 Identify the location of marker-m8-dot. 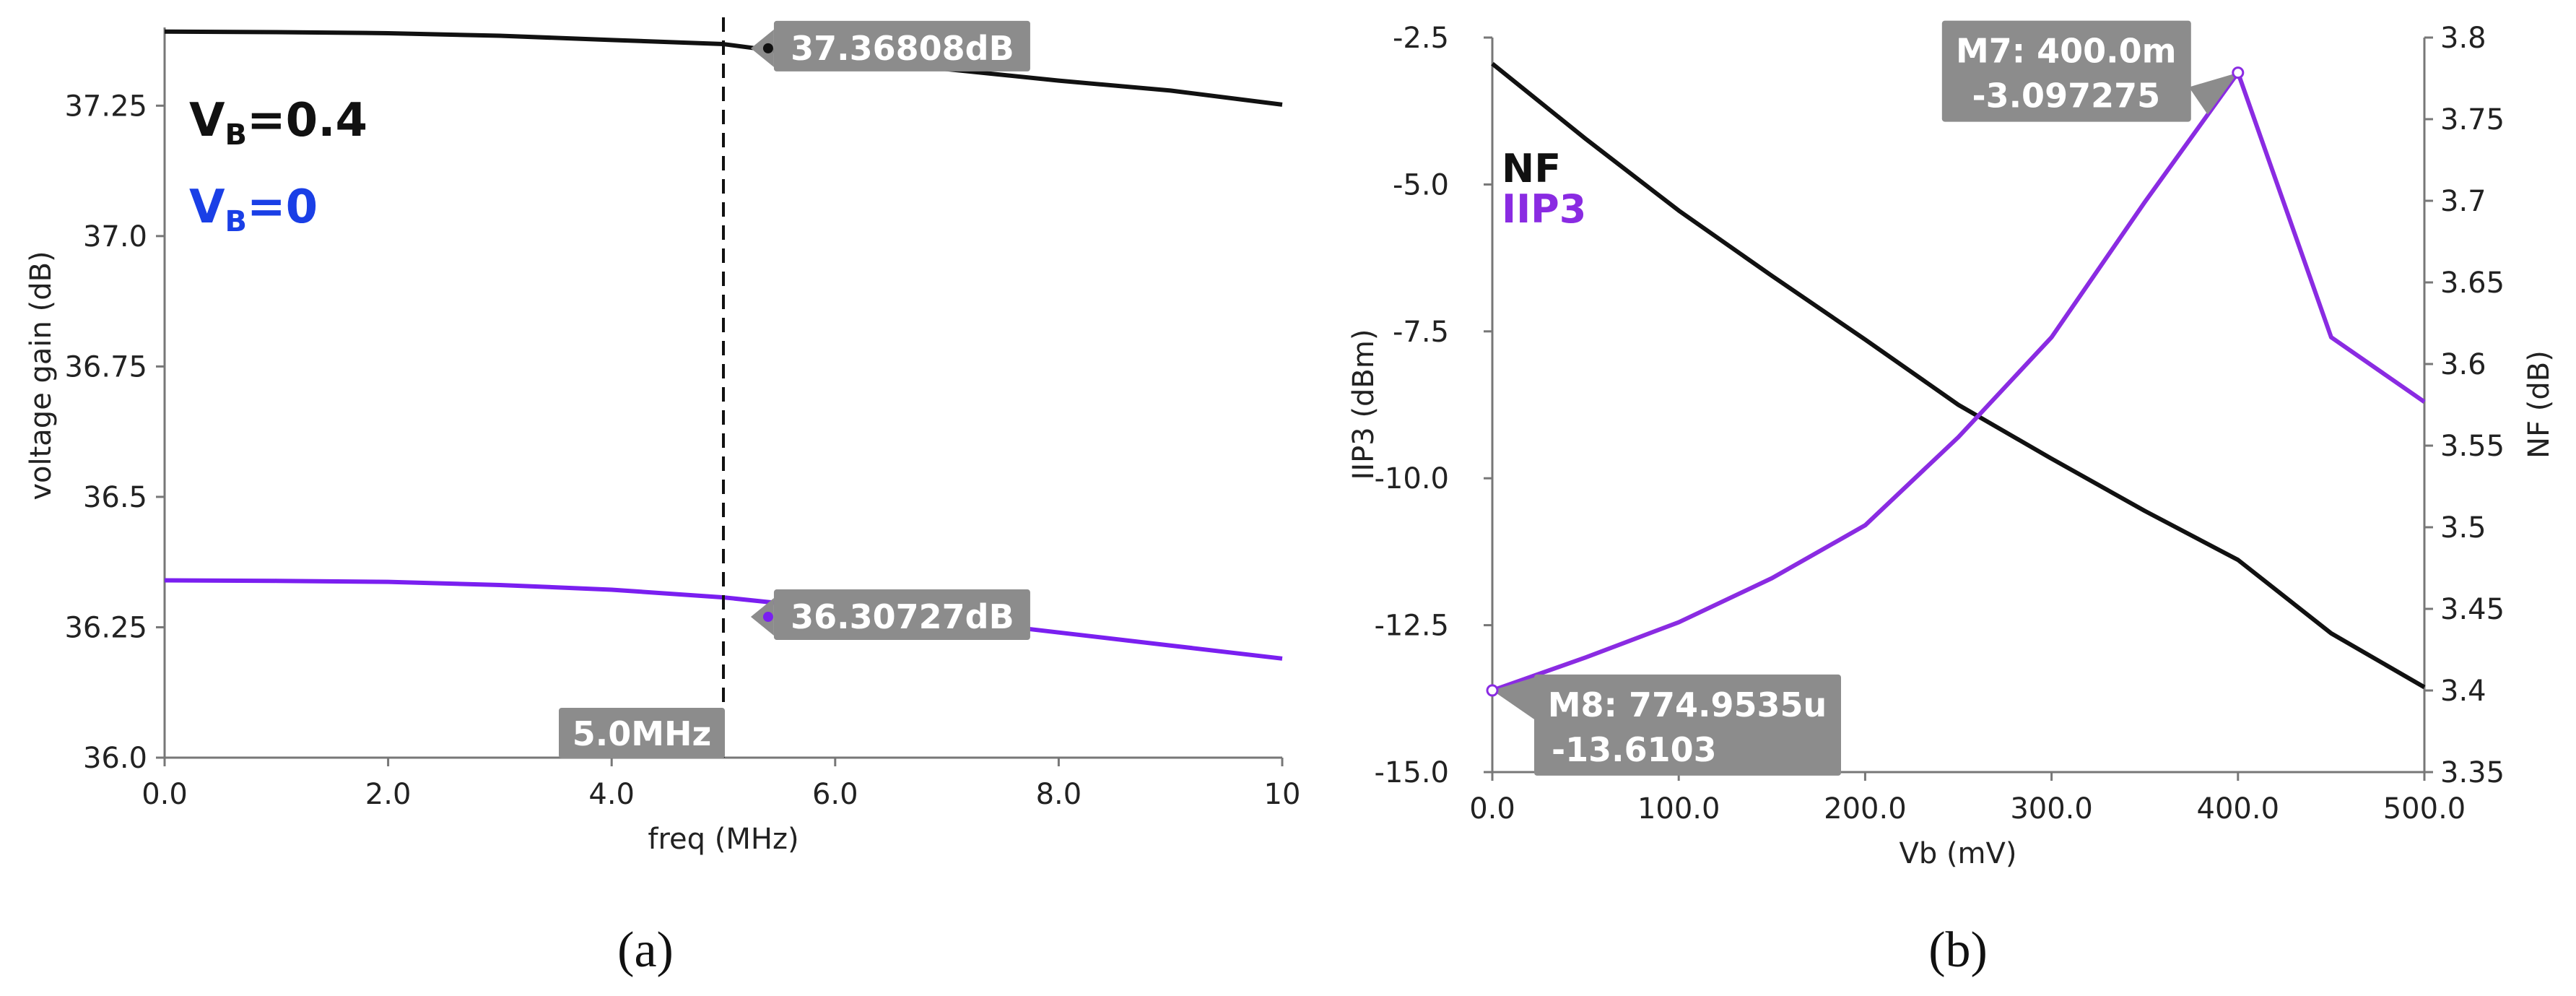
(1493, 690).